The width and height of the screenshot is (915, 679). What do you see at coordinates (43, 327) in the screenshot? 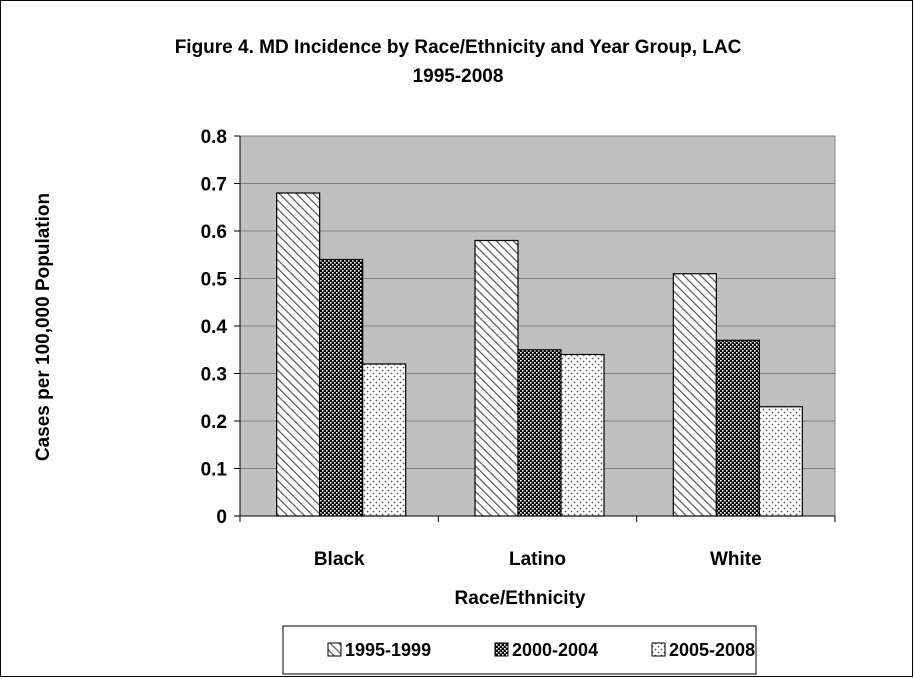
I see `y-axis-title: Cases per 100,000 Population` at bounding box center [43, 327].